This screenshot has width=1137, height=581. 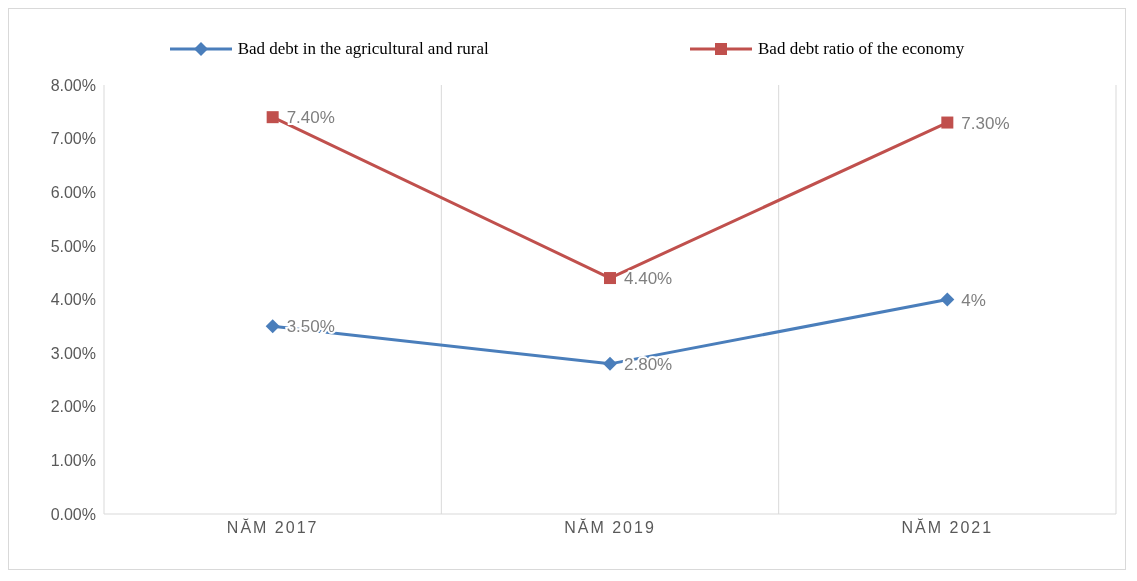 What do you see at coordinates (973, 300) in the screenshot?
I see `data-label: 4%` at bounding box center [973, 300].